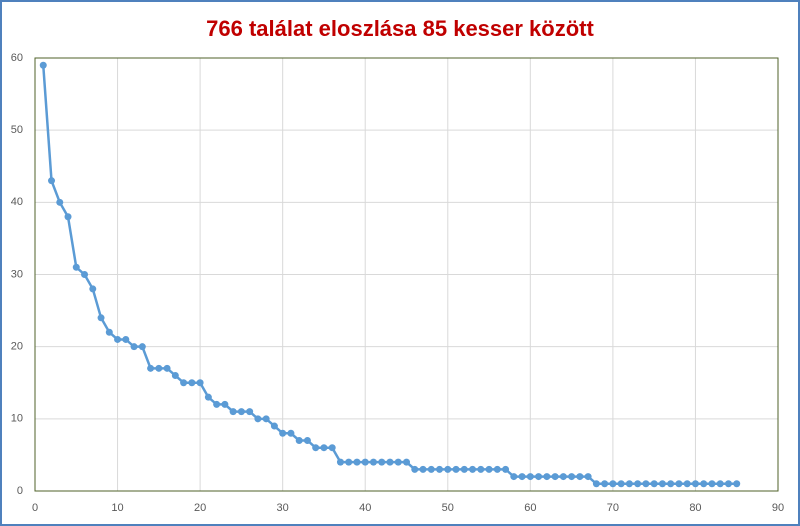  I want to click on x-tick-label: 30, so click(283, 508).